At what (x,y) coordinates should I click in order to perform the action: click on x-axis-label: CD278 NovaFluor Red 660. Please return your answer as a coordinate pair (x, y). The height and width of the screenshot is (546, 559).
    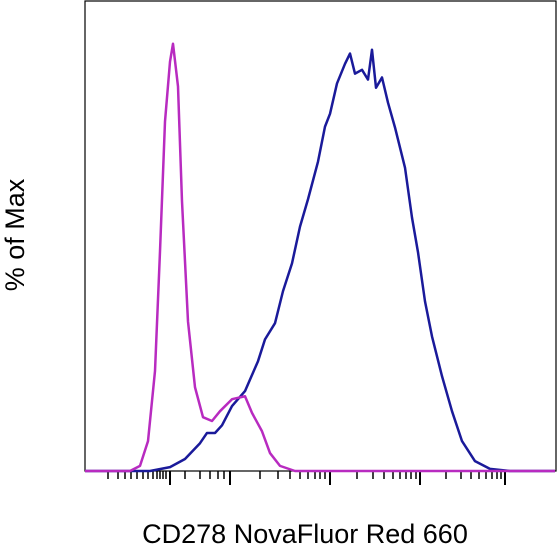
    Looking at the image, I should click on (305, 532).